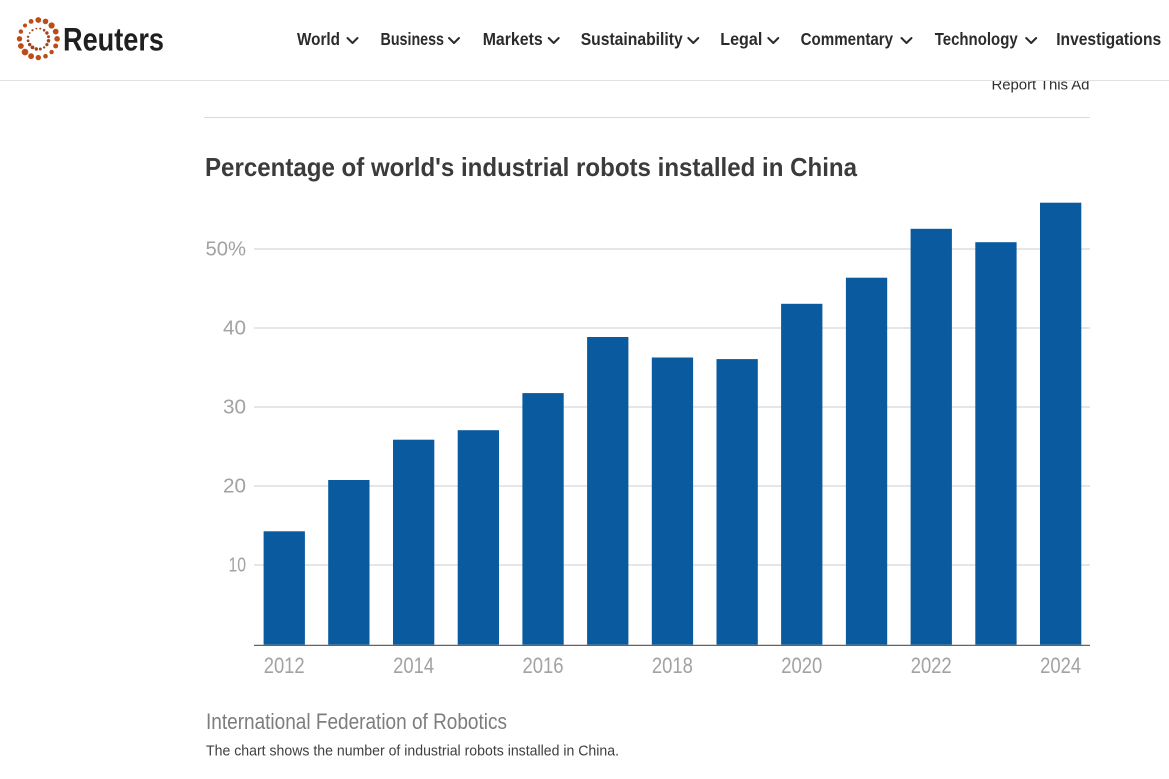 This screenshot has height=779, width=1169. Describe the element at coordinates (284, 665) in the screenshot. I see `svg-text: 2012` at that location.